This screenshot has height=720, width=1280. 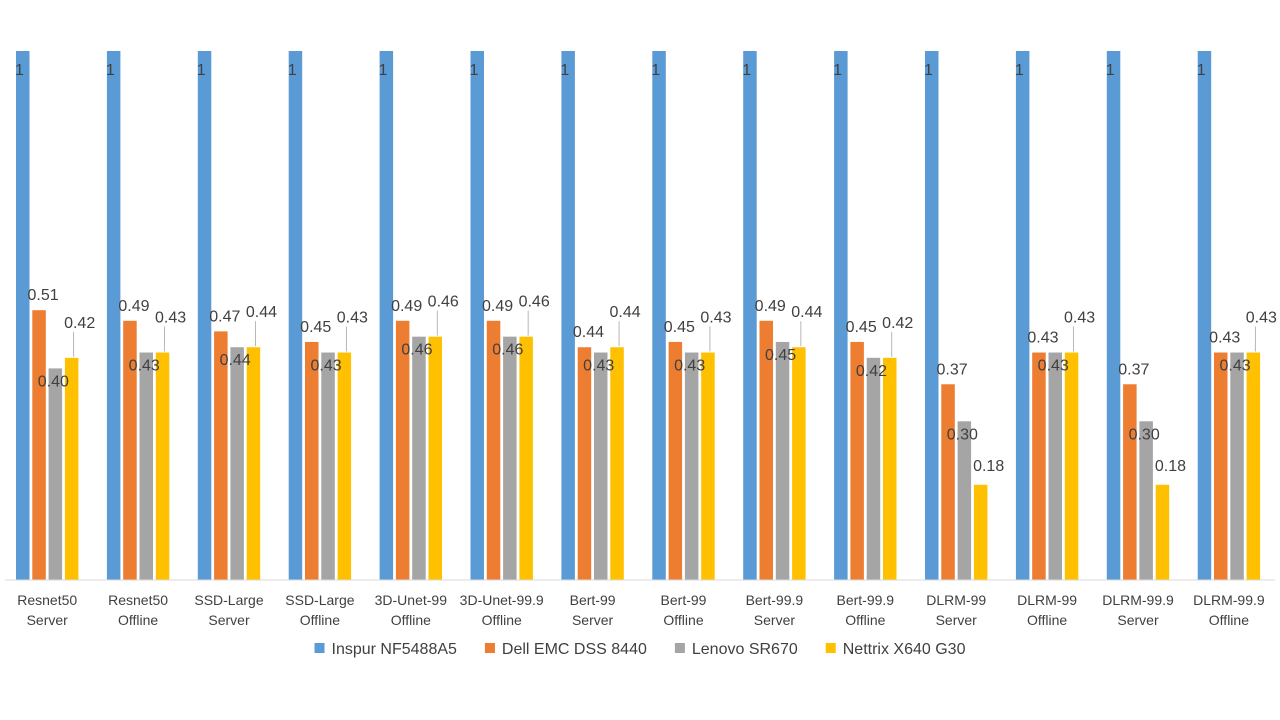 What do you see at coordinates (951, 369) in the screenshot?
I see `data-label-10-1: 0.37` at bounding box center [951, 369].